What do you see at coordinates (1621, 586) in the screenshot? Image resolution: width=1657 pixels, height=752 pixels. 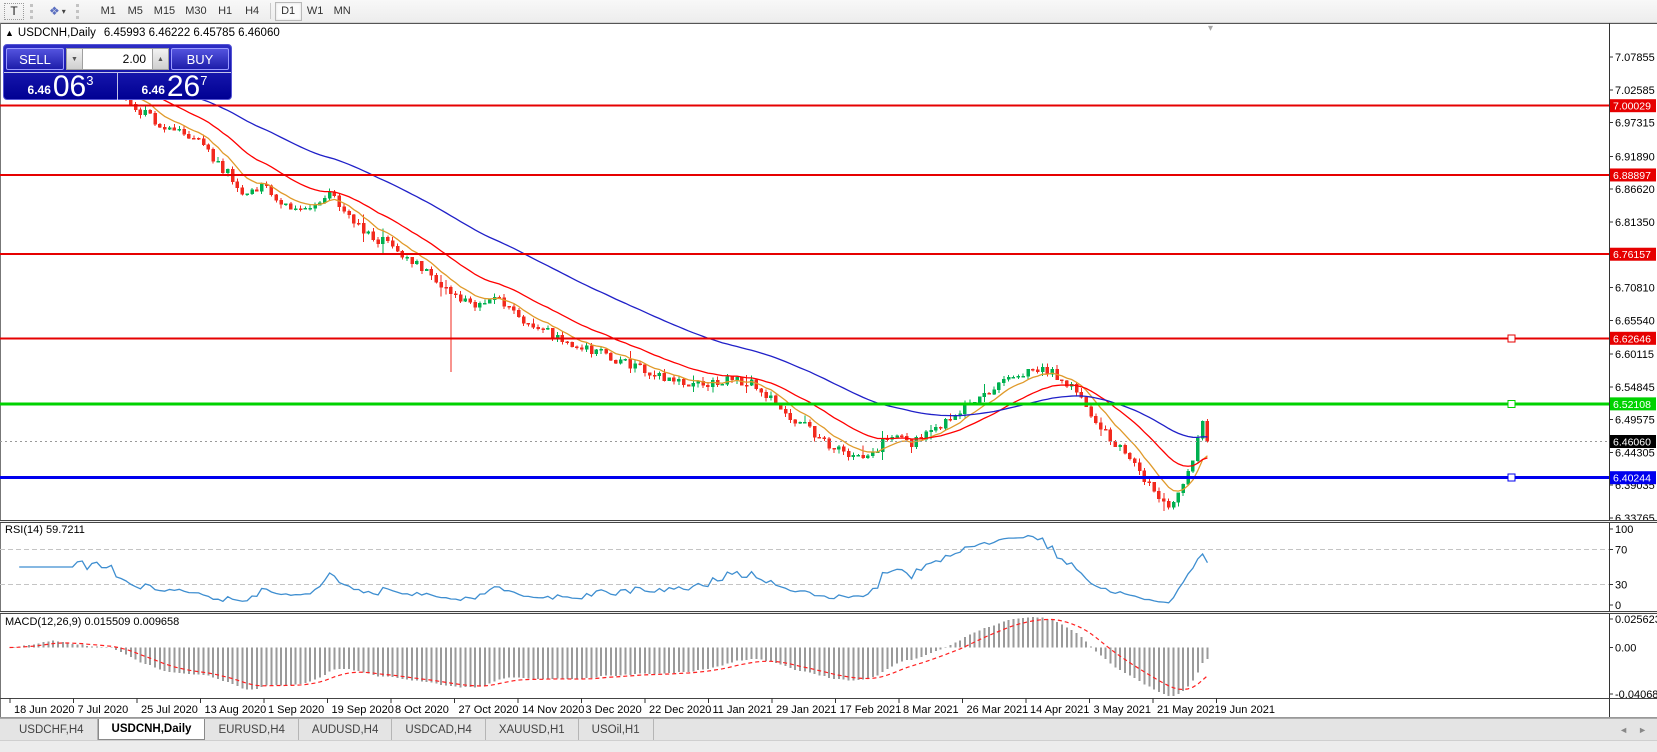 I see `svg-text: 30` at bounding box center [1621, 586].